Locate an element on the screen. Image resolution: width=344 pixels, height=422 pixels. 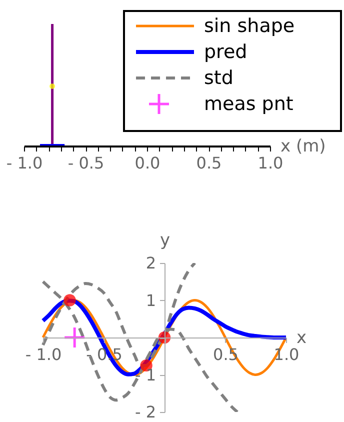
y-tick-label: - 1 is located at coordinates (145, 374).